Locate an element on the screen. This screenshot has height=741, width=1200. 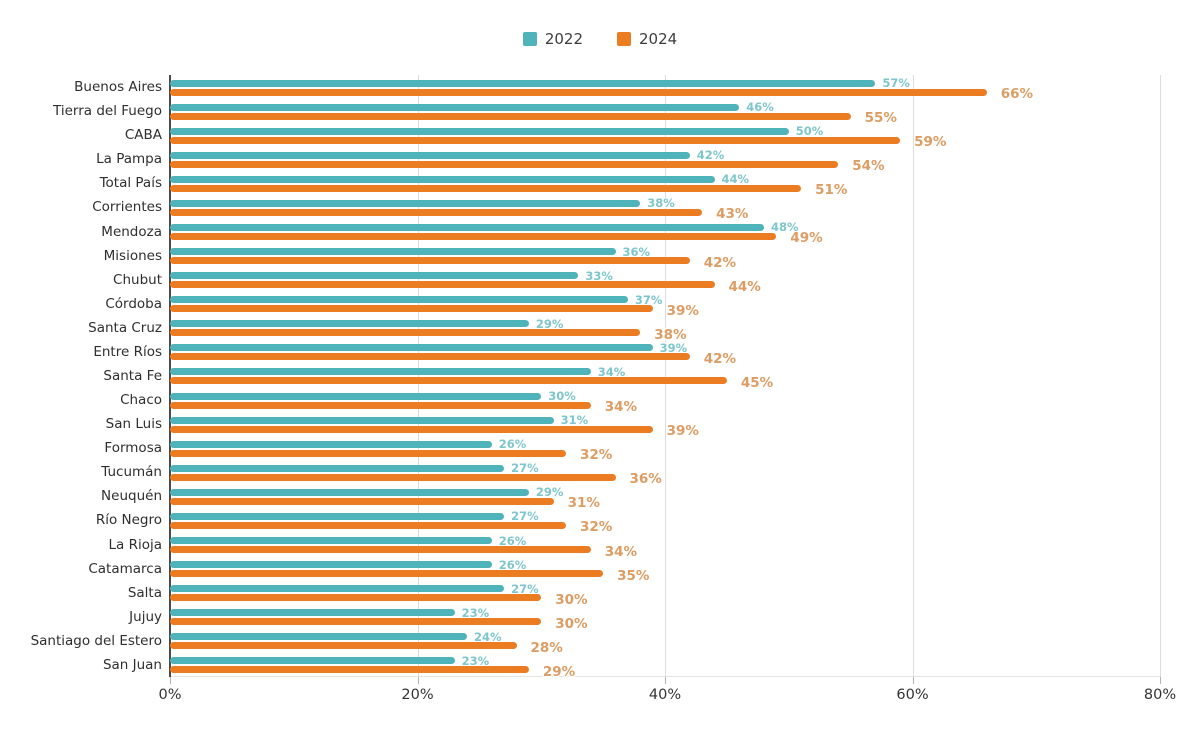
value-label-2022: 46% is located at coordinates (760, 107).